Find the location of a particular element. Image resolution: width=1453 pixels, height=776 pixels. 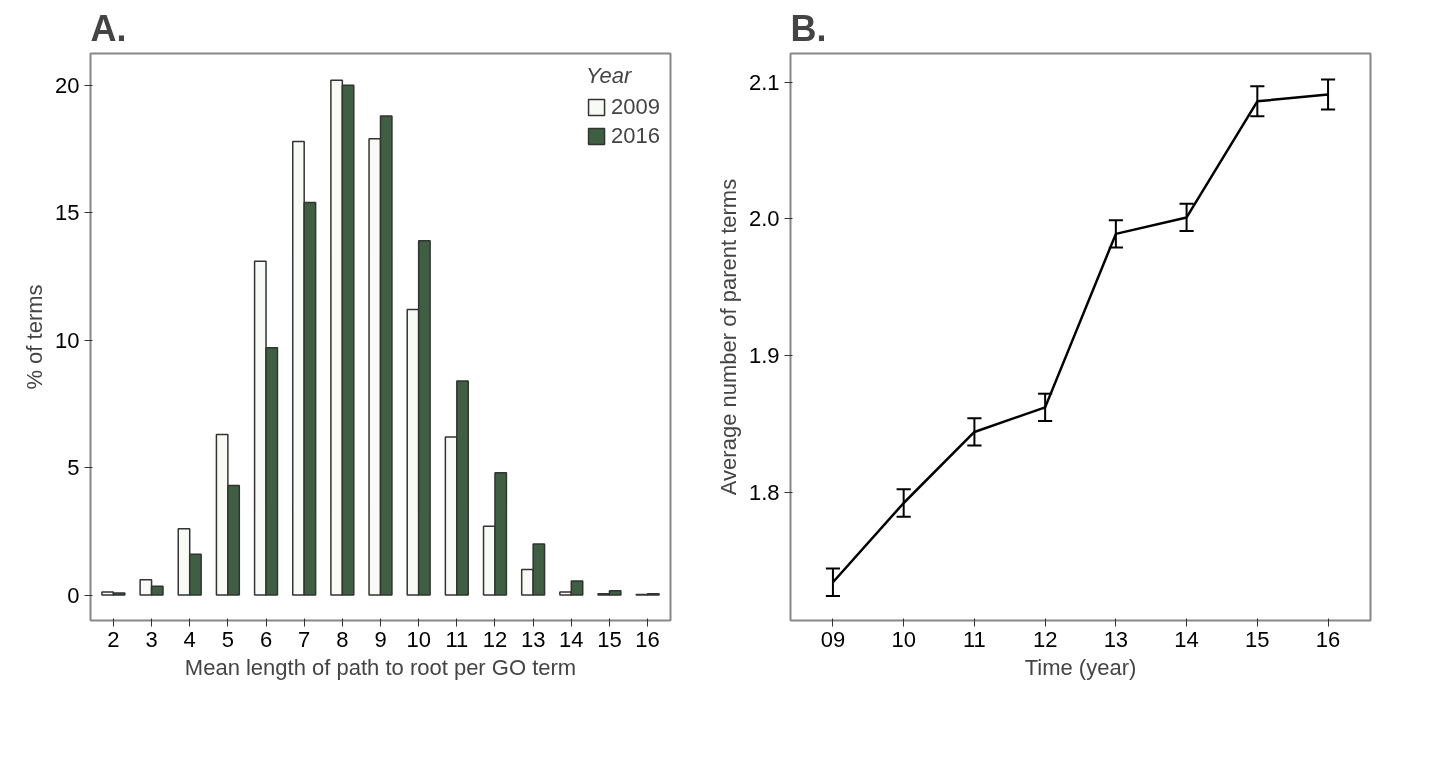

y-tick-label: 1.8 is located at coordinates (764, 492).